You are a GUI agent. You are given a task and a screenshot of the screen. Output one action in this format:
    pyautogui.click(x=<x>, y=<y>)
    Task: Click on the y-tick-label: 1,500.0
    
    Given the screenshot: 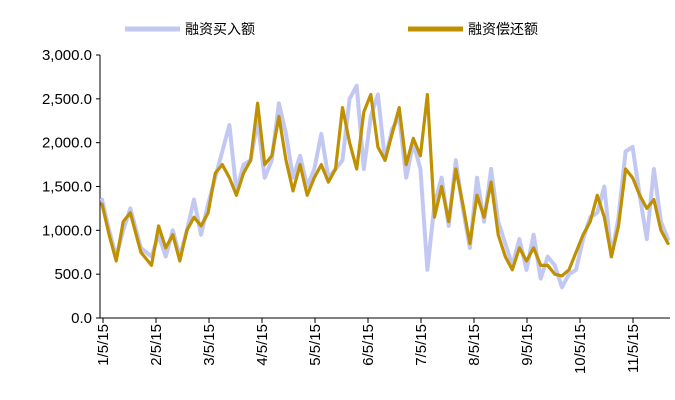 What is the action you would take?
    pyautogui.click(x=67, y=187)
    